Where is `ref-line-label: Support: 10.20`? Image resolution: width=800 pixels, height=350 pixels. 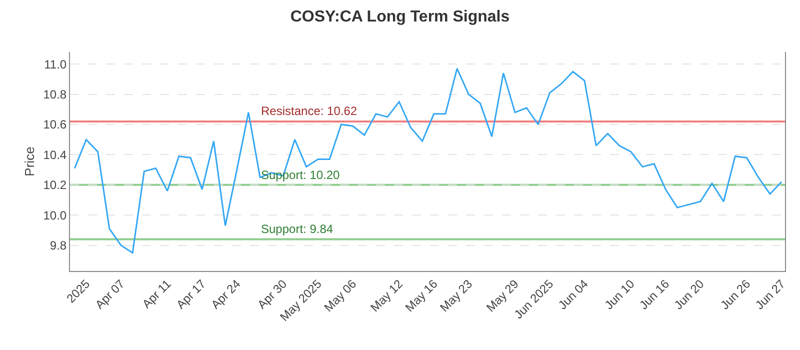 ref-line-label: Support: 10.20 is located at coordinates (300, 175).